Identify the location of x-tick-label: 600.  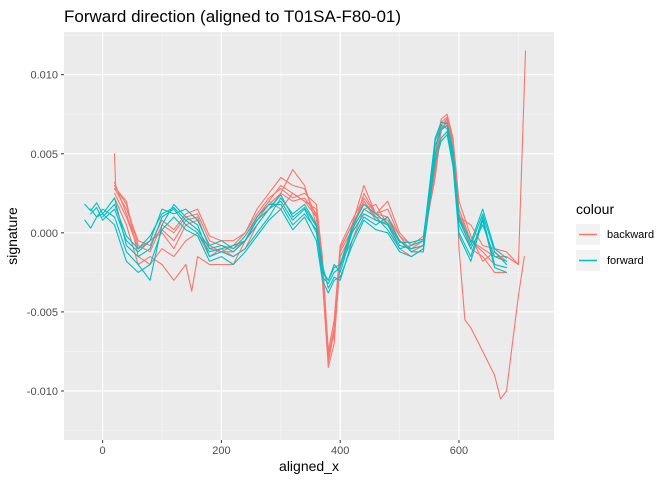
(459, 451).